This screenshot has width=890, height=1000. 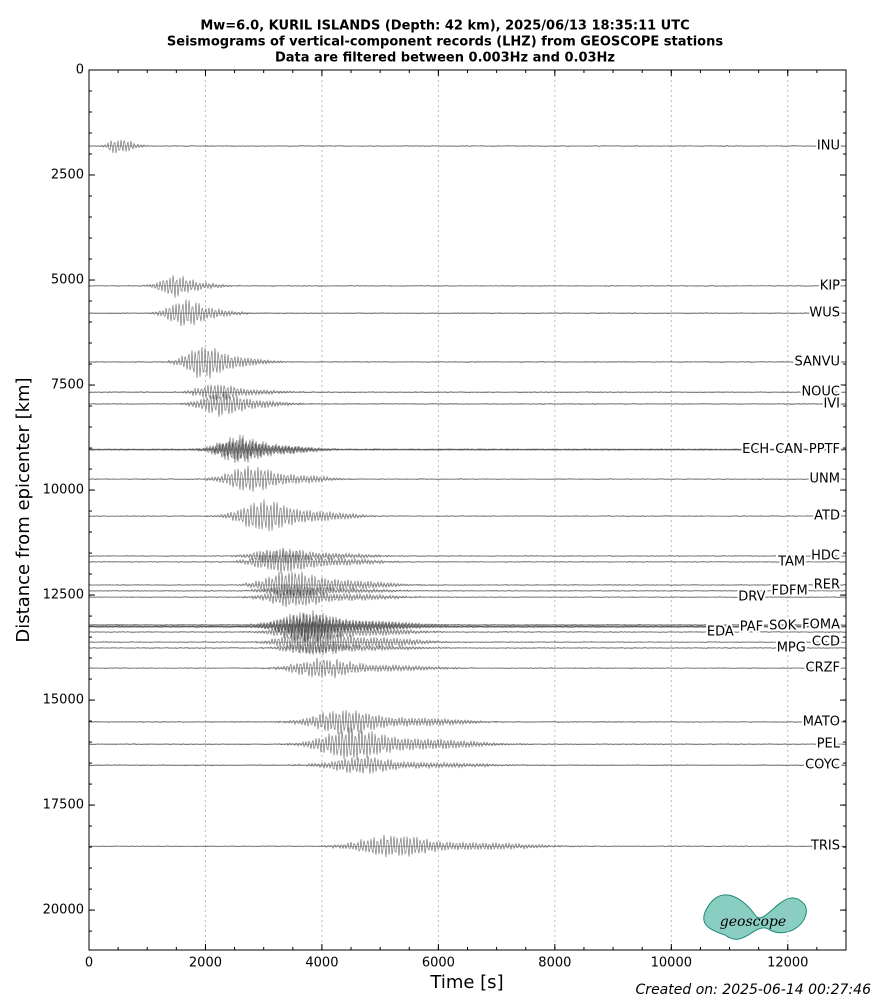 I want to click on station-label: RER, so click(x=827, y=584).